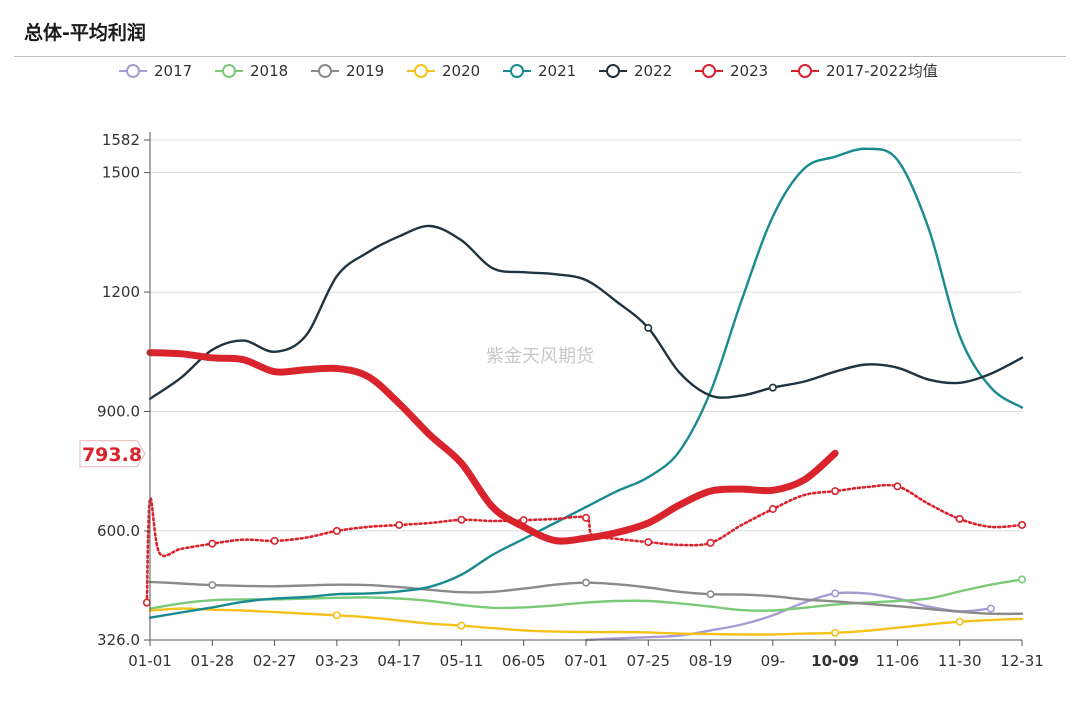 Image resolution: width=1080 pixels, height=724 pixels. Describe the element at coordinates (586, 621) in the screenshot. I see `series-line-2020` at that location.